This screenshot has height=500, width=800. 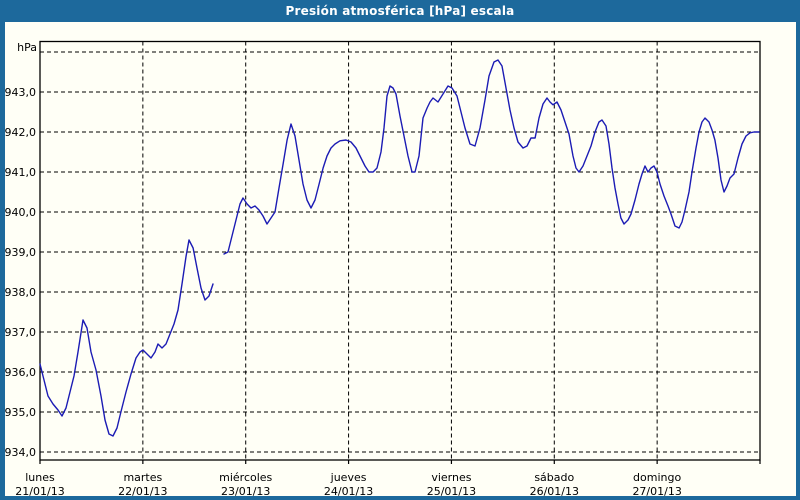 I want to click on x-weekday-label: lunes, so click(x=40, y=477).